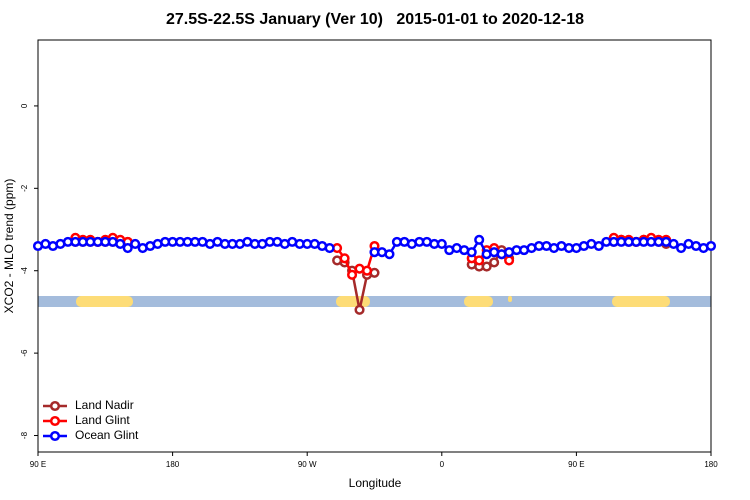 This screenshot has width=750, height=500. I want to click on x-axis-label: Longitude, so click(375, 483).